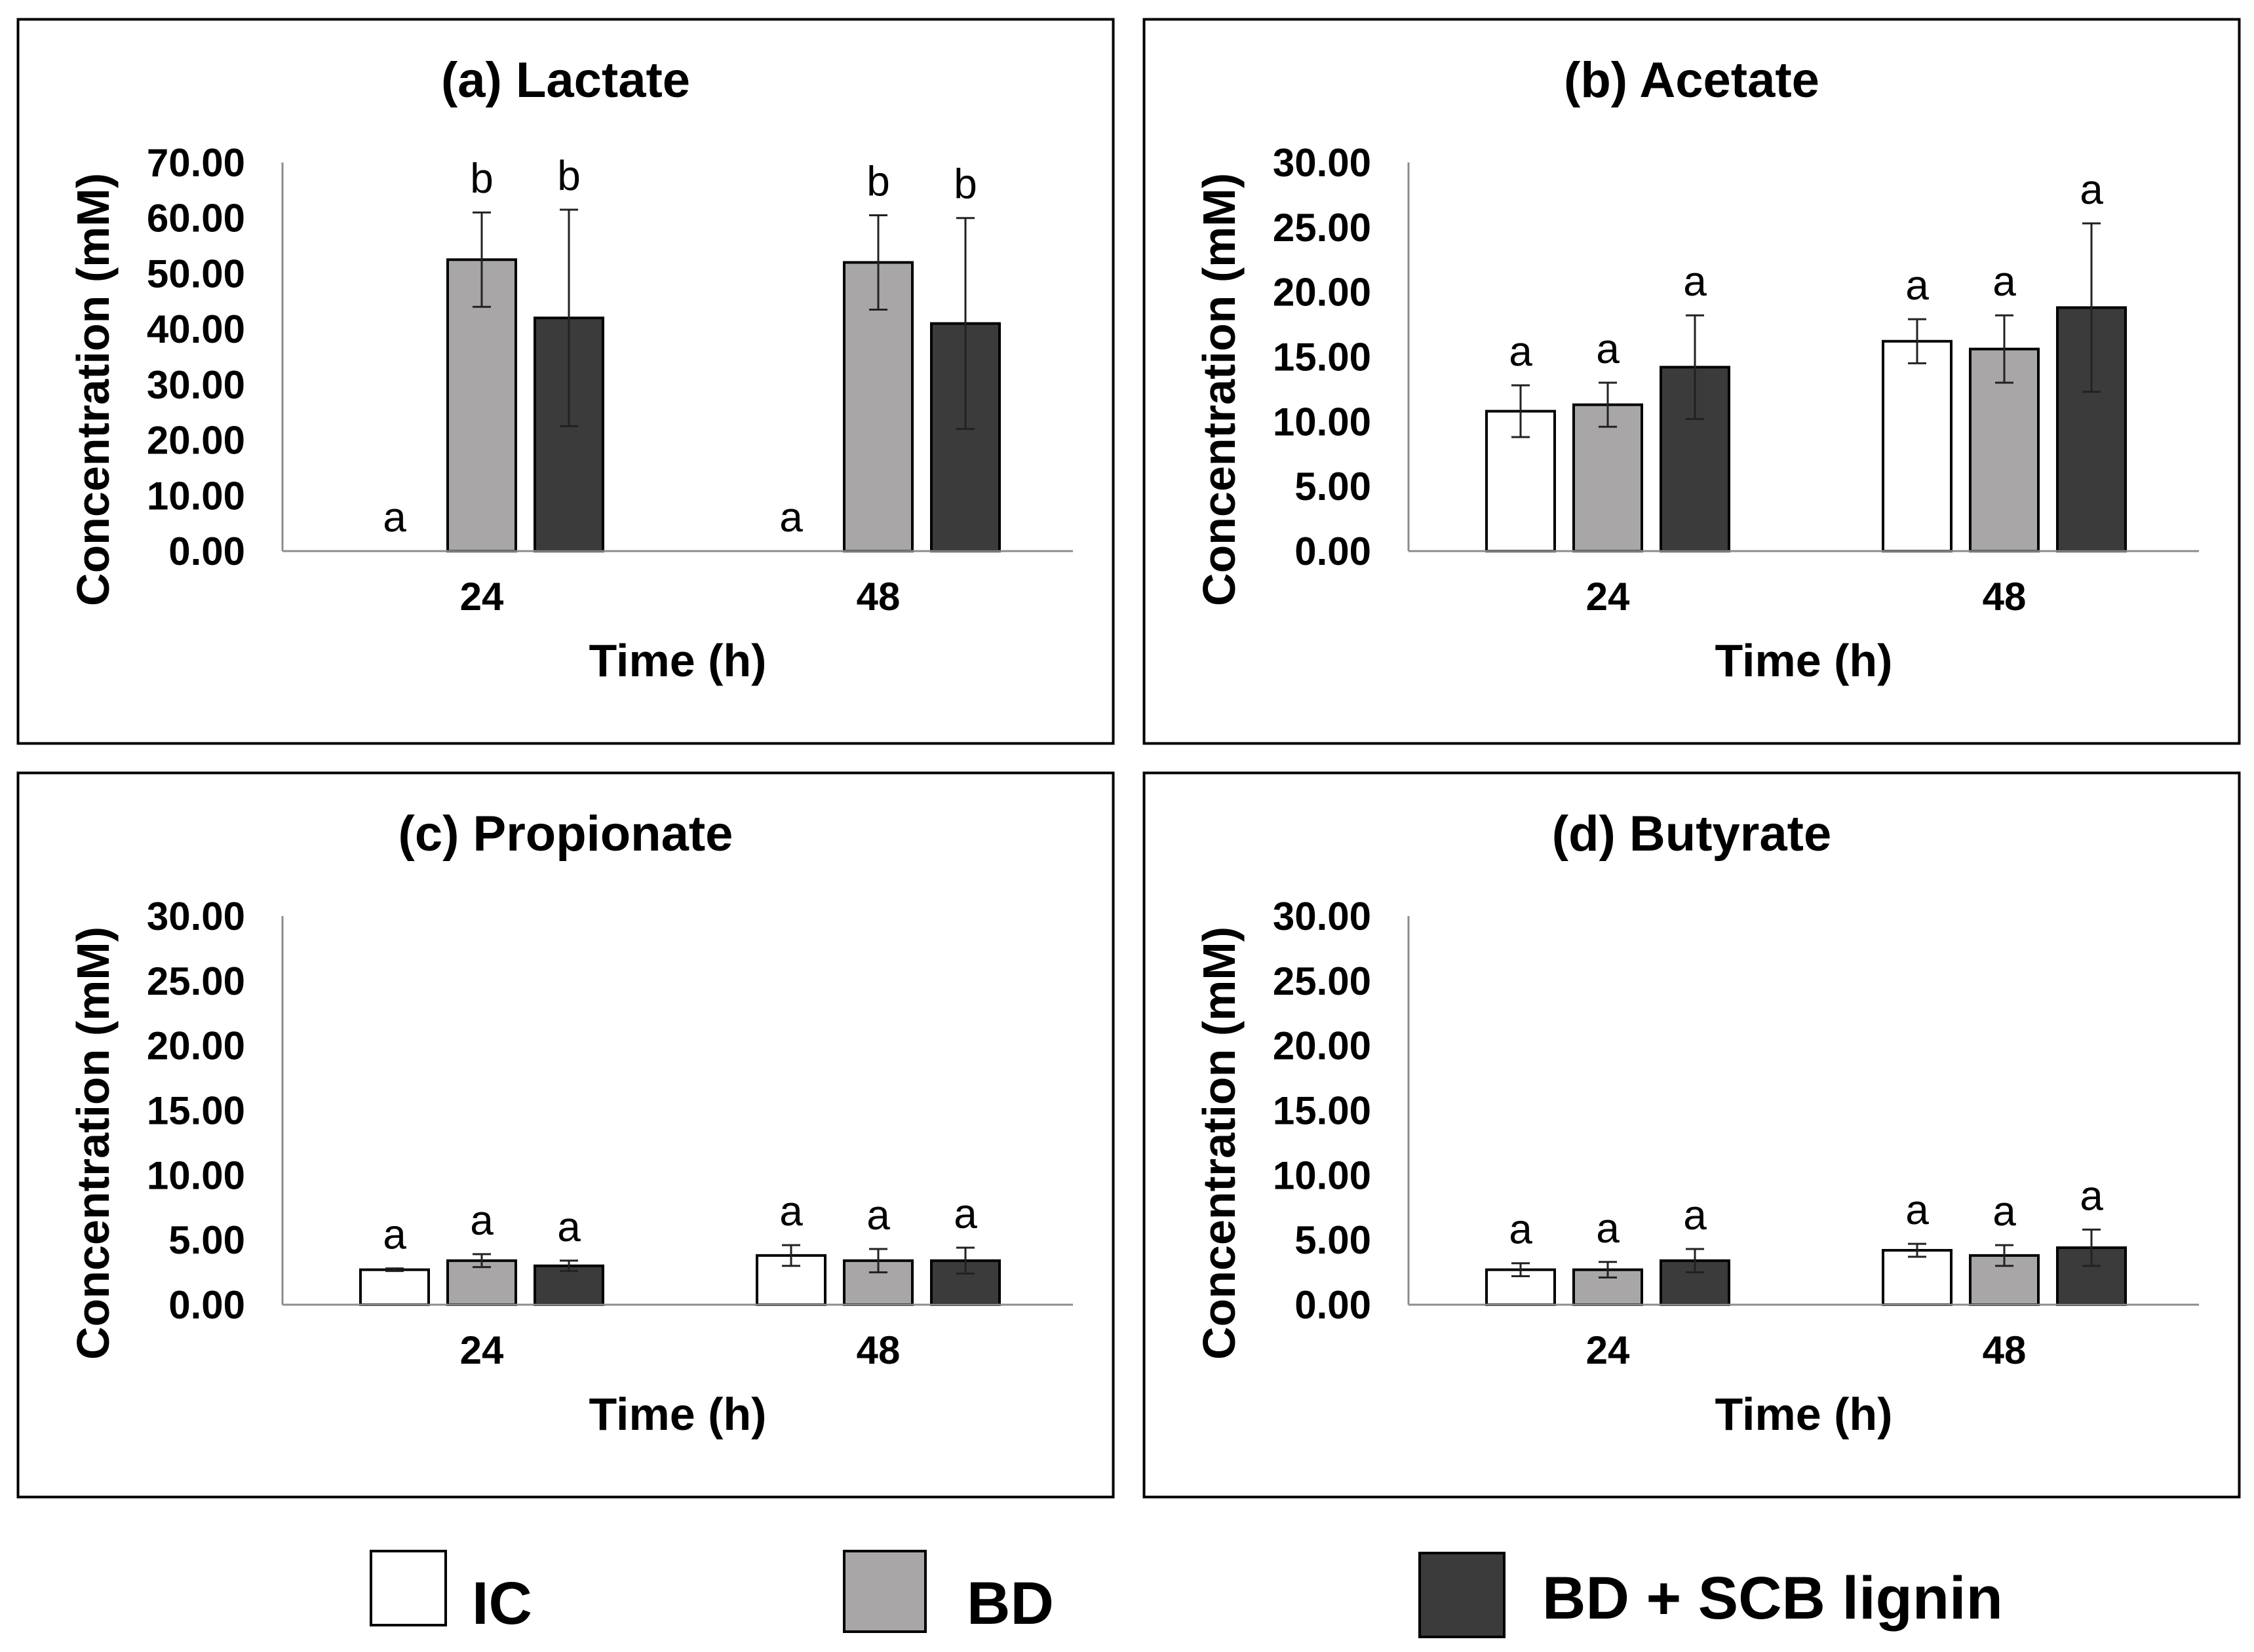 The width and height of the screenshot is (2254, 1652). I want to click on y-tick-label: 60.00, so click(196, 219).